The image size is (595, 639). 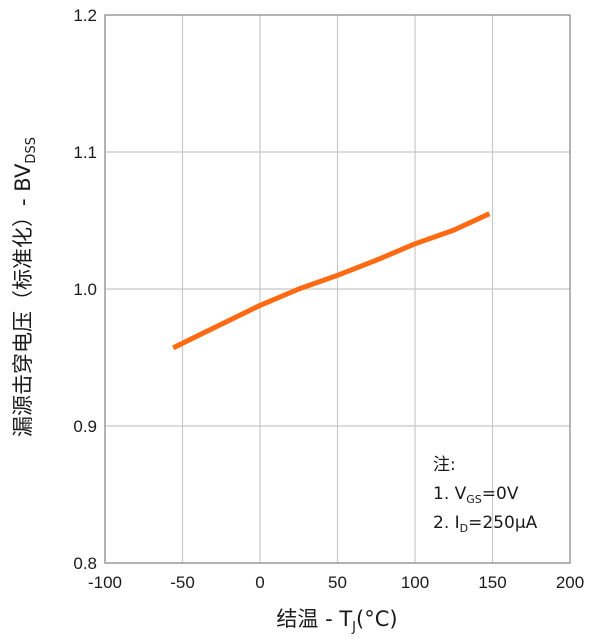 I want to click on x-tick-label: -50, so click(x=182, y=582).